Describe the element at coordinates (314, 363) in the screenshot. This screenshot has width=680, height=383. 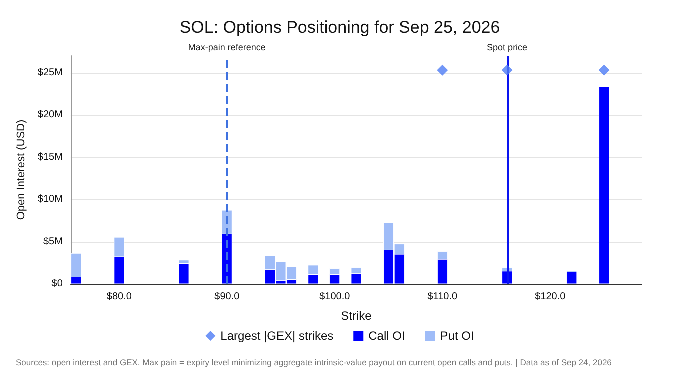
I see `source-note: Sources: open interest and GEX. Max pain = expiry level minimizing aggregate intrinsic-value payout on current open calls and puts. | Data as of Sep 24, 2026` at that location.